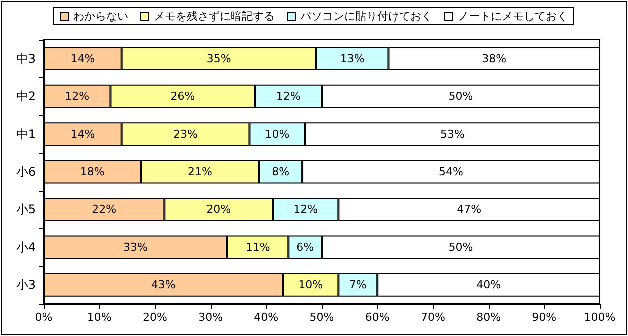 The height and width of the screenshot is (336, 628). Describe the element at coordinates (101, 16) in the screenshot. I see `legend-label: わからない` at that location.